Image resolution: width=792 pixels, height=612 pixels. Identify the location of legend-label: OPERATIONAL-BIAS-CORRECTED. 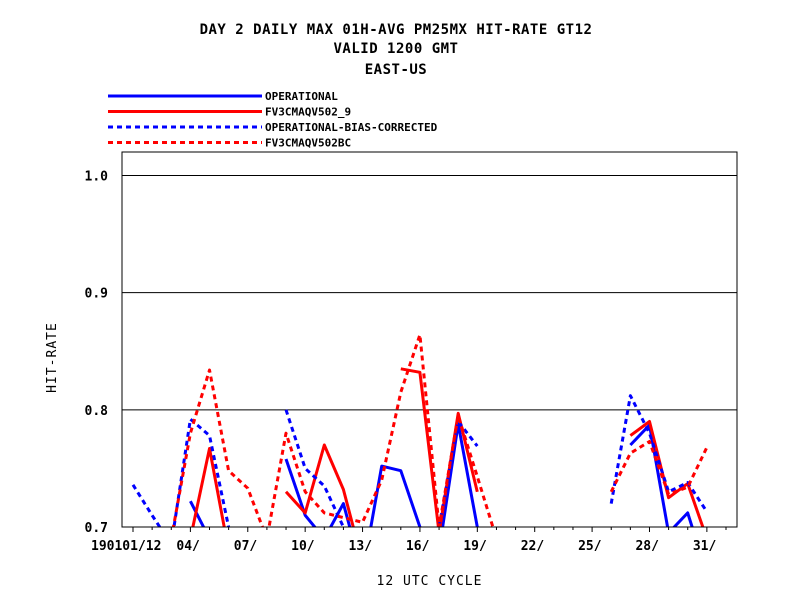
(351, 127).